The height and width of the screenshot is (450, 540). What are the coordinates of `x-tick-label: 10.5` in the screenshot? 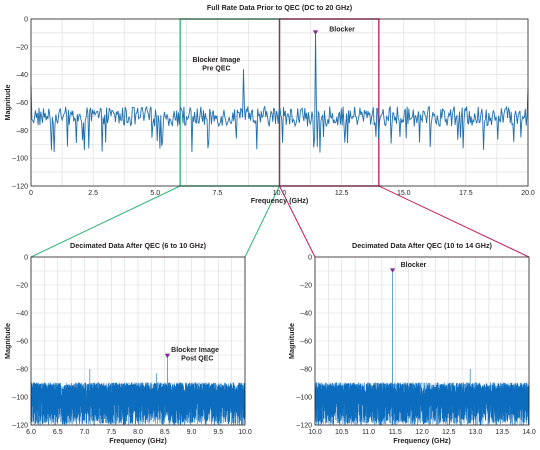 It's located at (342, 432).